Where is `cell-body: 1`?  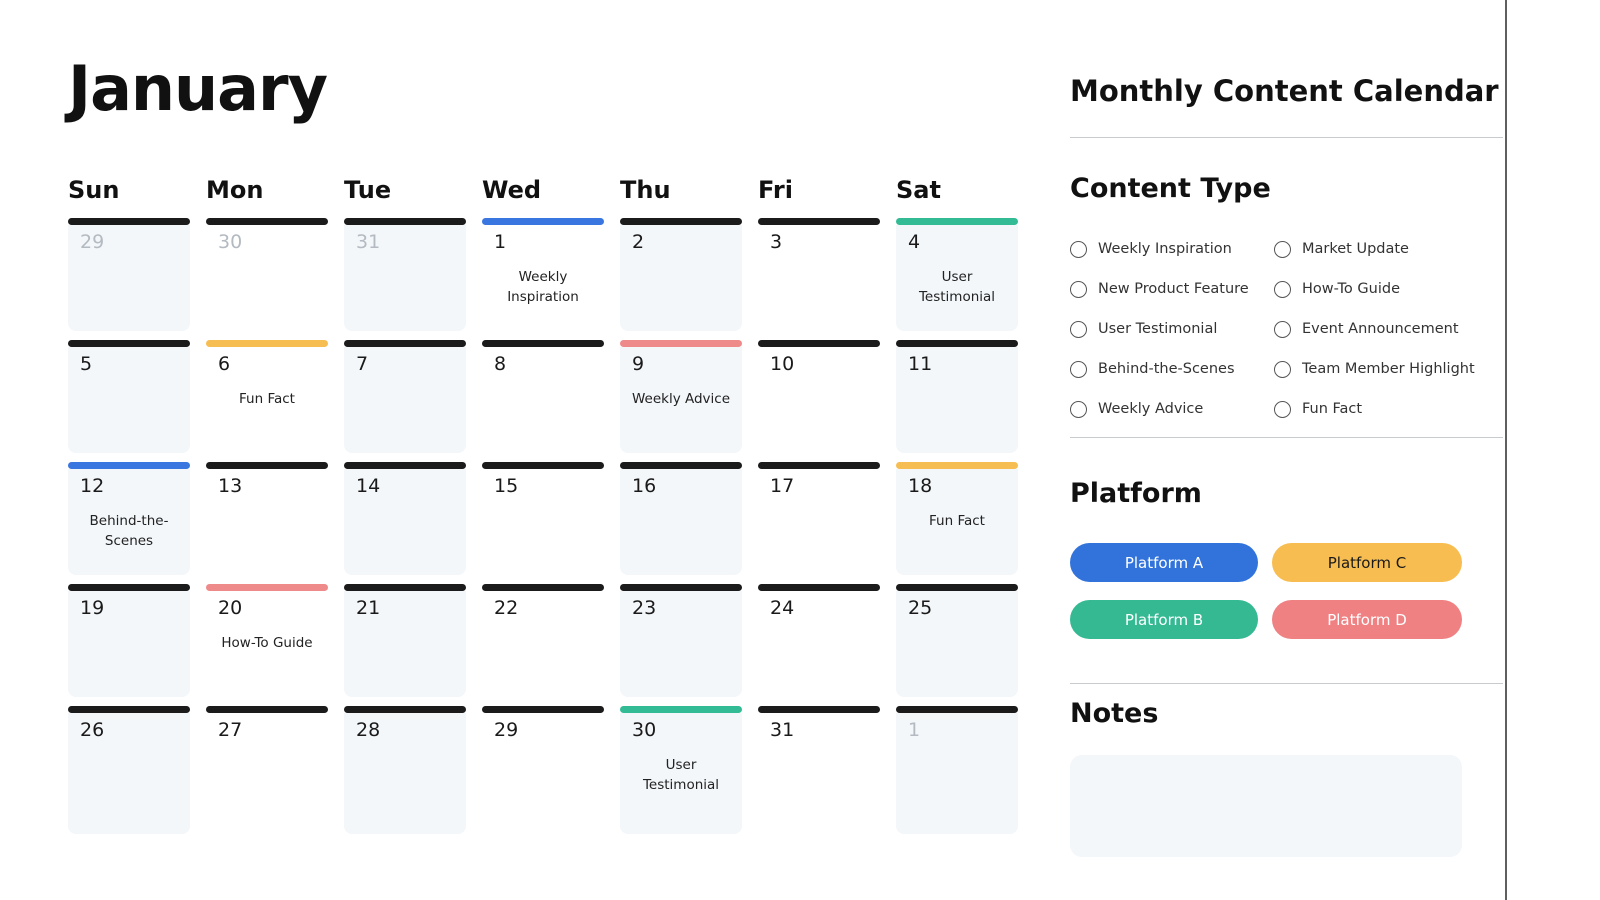 cell-body: 1 is located at coordinates (957, 773).